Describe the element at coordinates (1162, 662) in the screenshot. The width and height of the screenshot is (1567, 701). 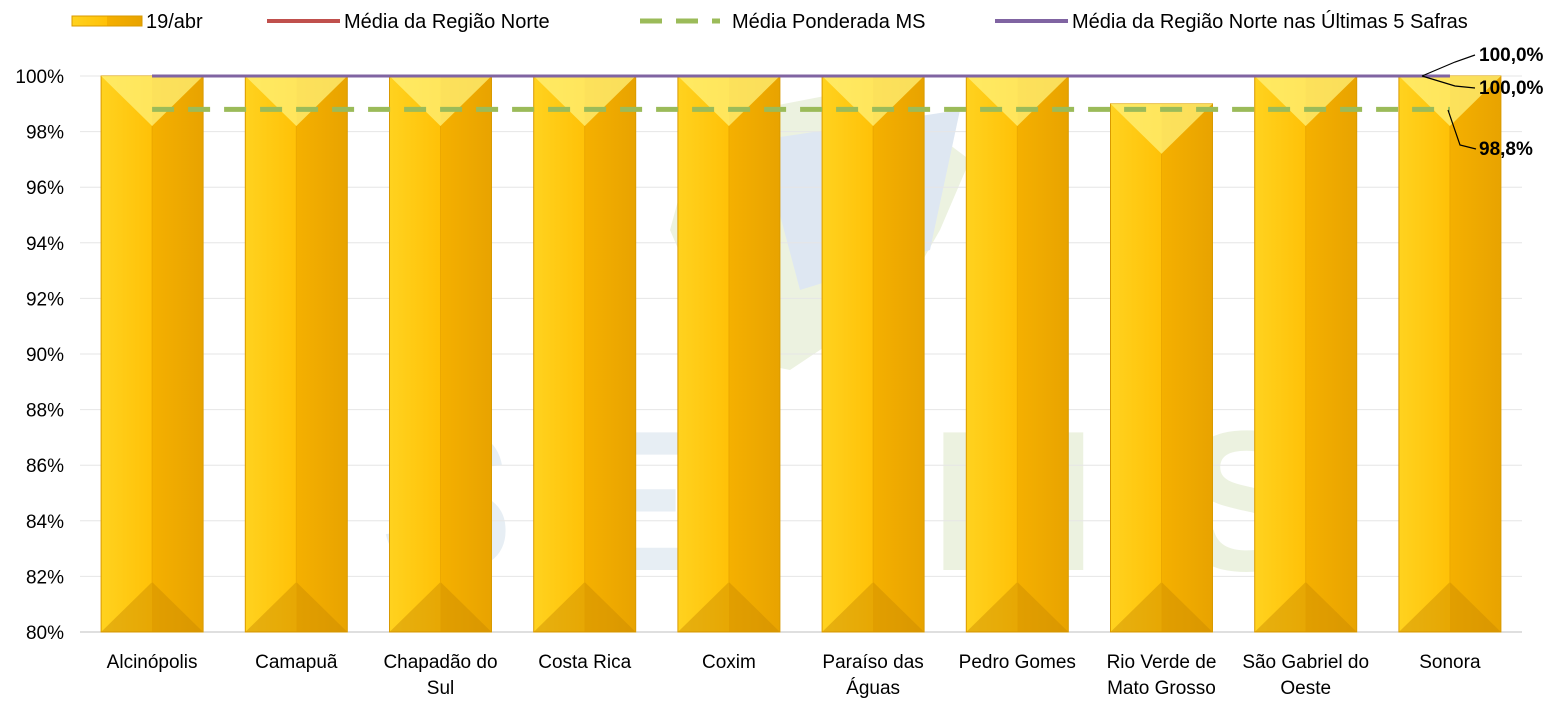
I see `x-tick-label: Rio Verde de` at that location.